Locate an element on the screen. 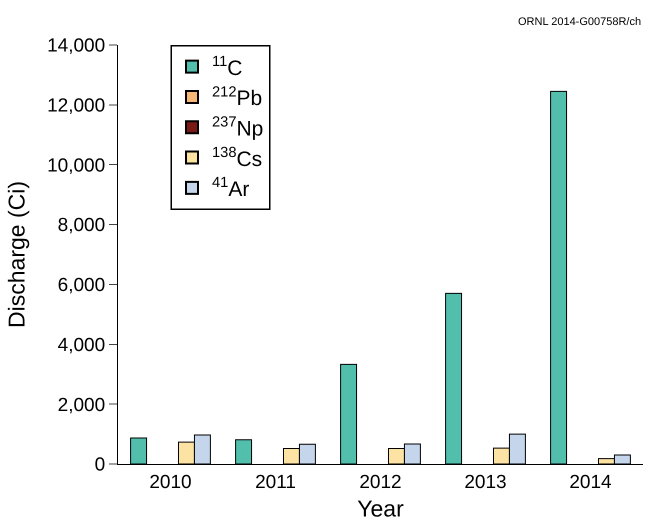  legend-label: $^{212}$Pb is located at coordinates (237, 97).